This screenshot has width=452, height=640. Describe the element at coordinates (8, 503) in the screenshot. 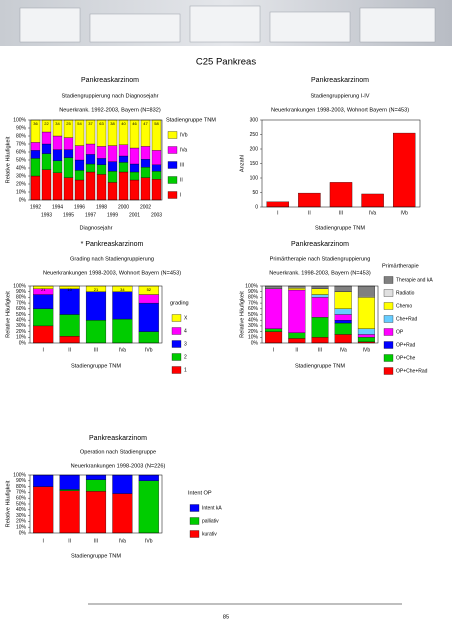

I see `y-axis-label: Relative Häufigkeit` at that location.